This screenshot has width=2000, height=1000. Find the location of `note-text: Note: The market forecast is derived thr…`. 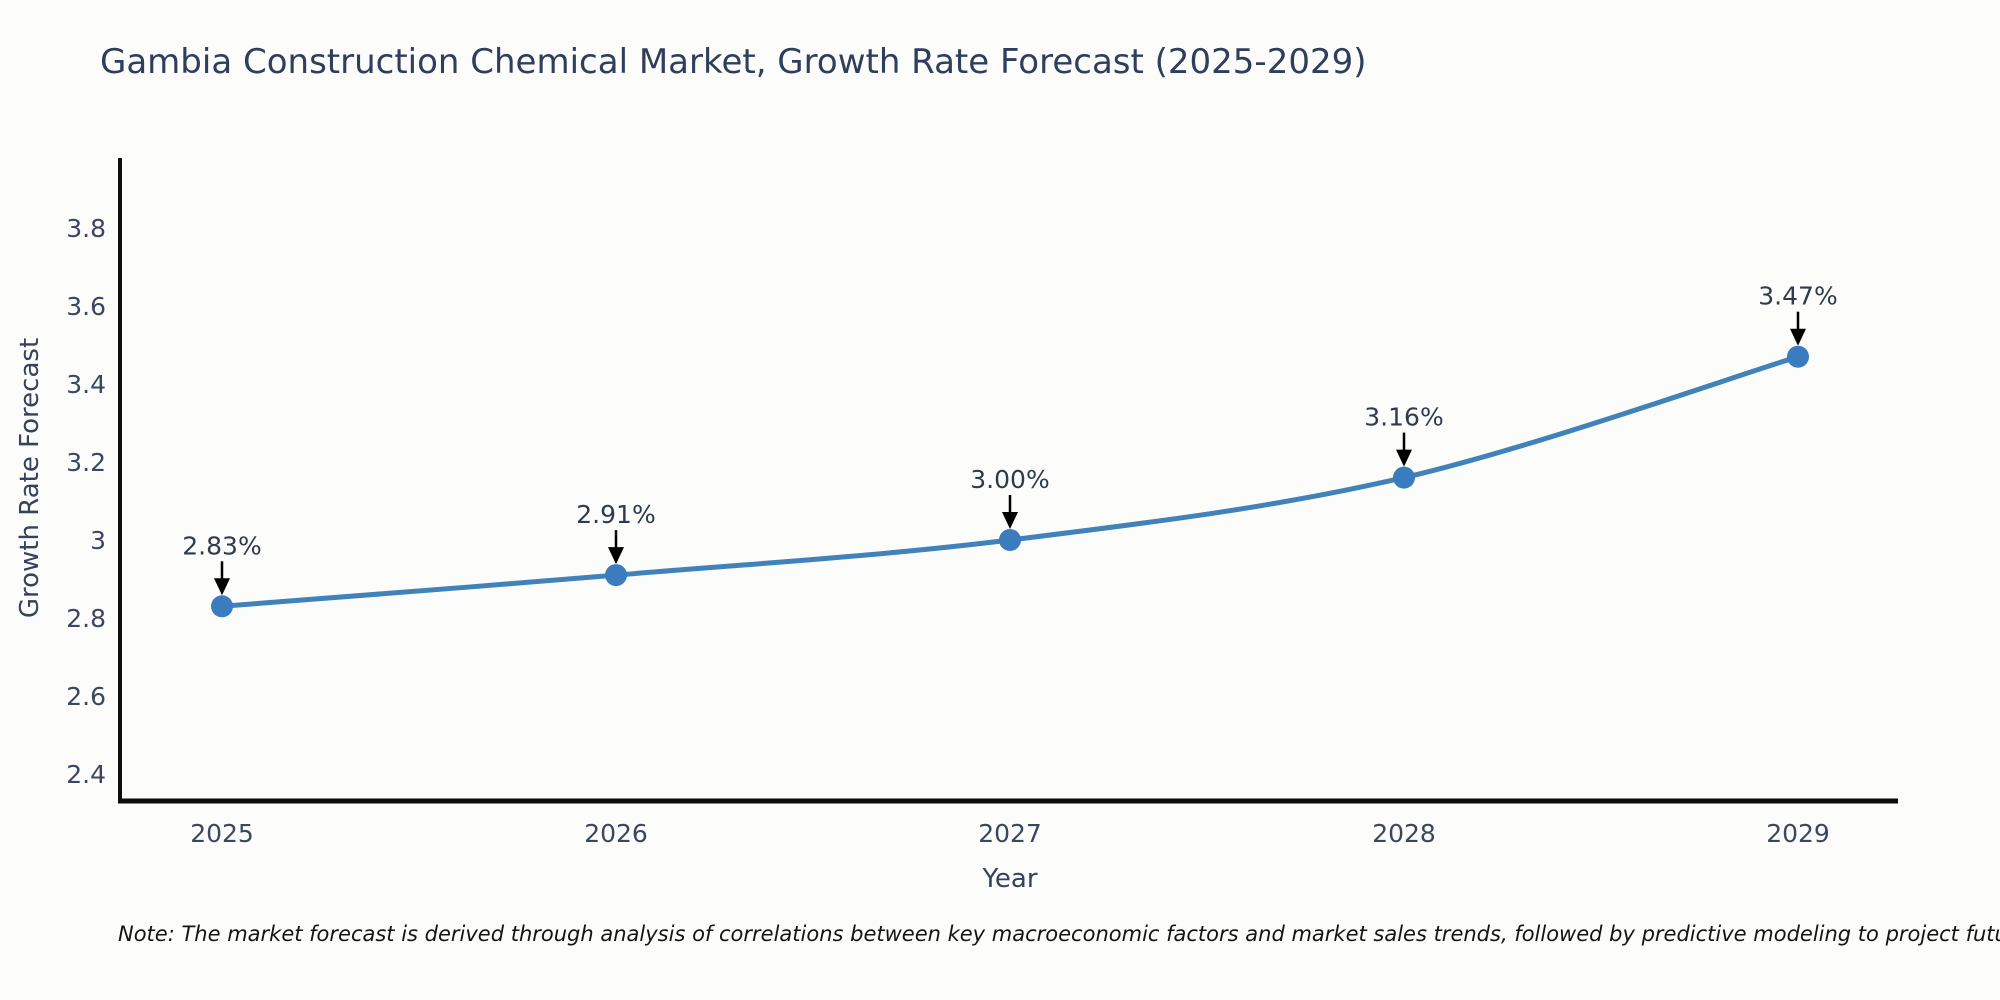

note-text: Note: The market forecast is derived thr… is located at coordinates (1059, 934).